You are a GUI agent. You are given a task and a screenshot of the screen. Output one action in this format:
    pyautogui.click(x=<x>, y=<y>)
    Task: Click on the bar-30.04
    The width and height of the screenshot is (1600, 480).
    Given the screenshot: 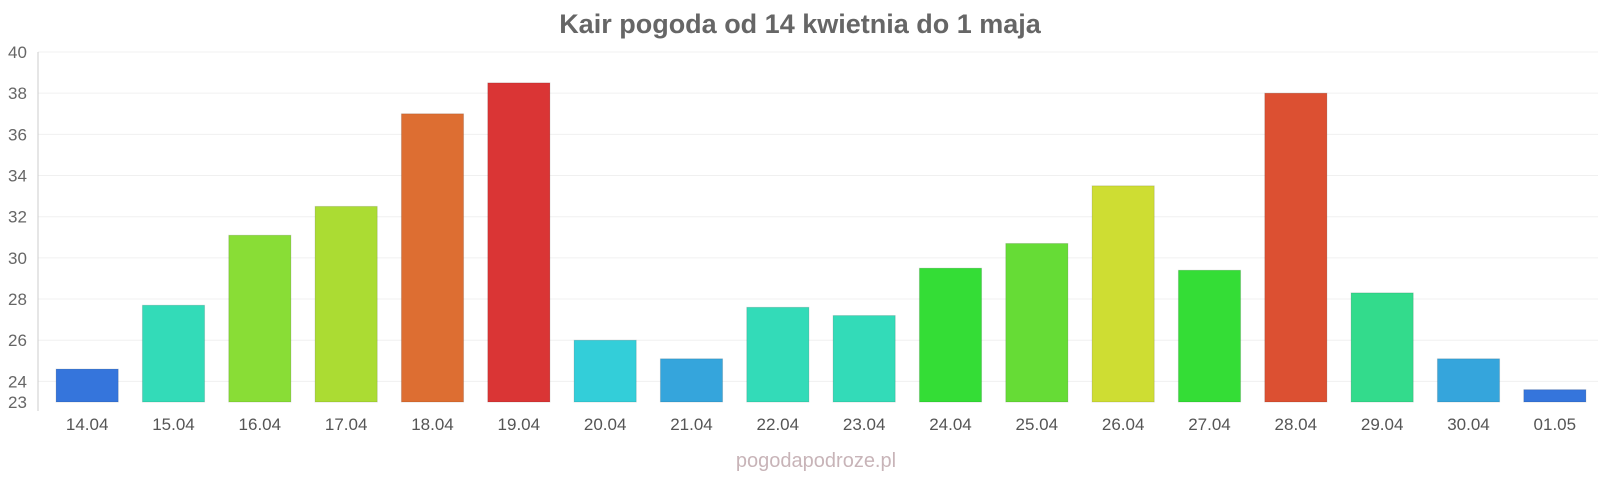 What is the action you would take?
    pyautogui.click(x=1468, y=380)
    